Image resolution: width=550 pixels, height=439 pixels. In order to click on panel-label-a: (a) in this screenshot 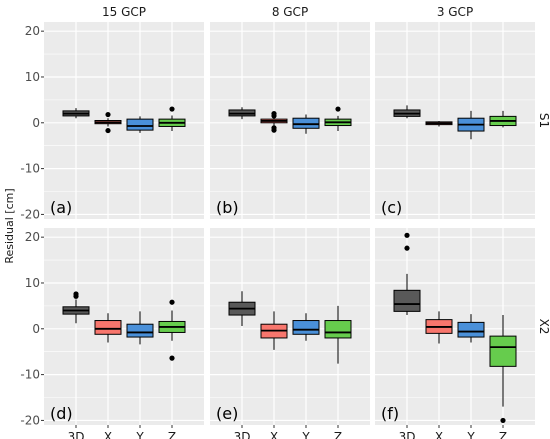, I will do `click(61, 207)`.